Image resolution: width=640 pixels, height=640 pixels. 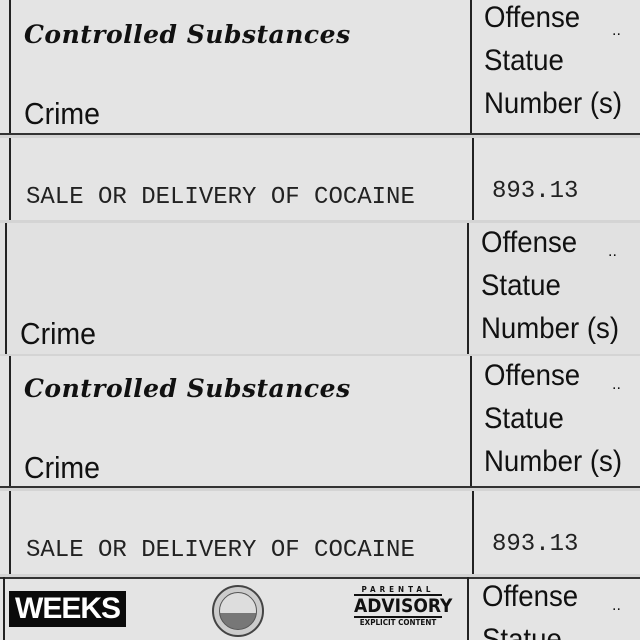 What do you see at coordinates (320, 179) in the screenshot?
I see `row-strip-1: SALE OR DELIVERY OF COCAINE 893.13` at bounding box center [320, 179].